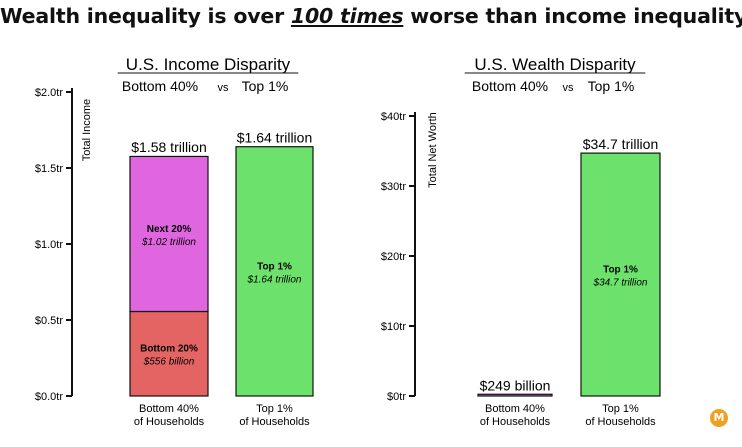  What do you see at coordinates (515, 385) in the screenshot?
I see `bar-total-label: $249 billion` at bounding box center [515, 385].